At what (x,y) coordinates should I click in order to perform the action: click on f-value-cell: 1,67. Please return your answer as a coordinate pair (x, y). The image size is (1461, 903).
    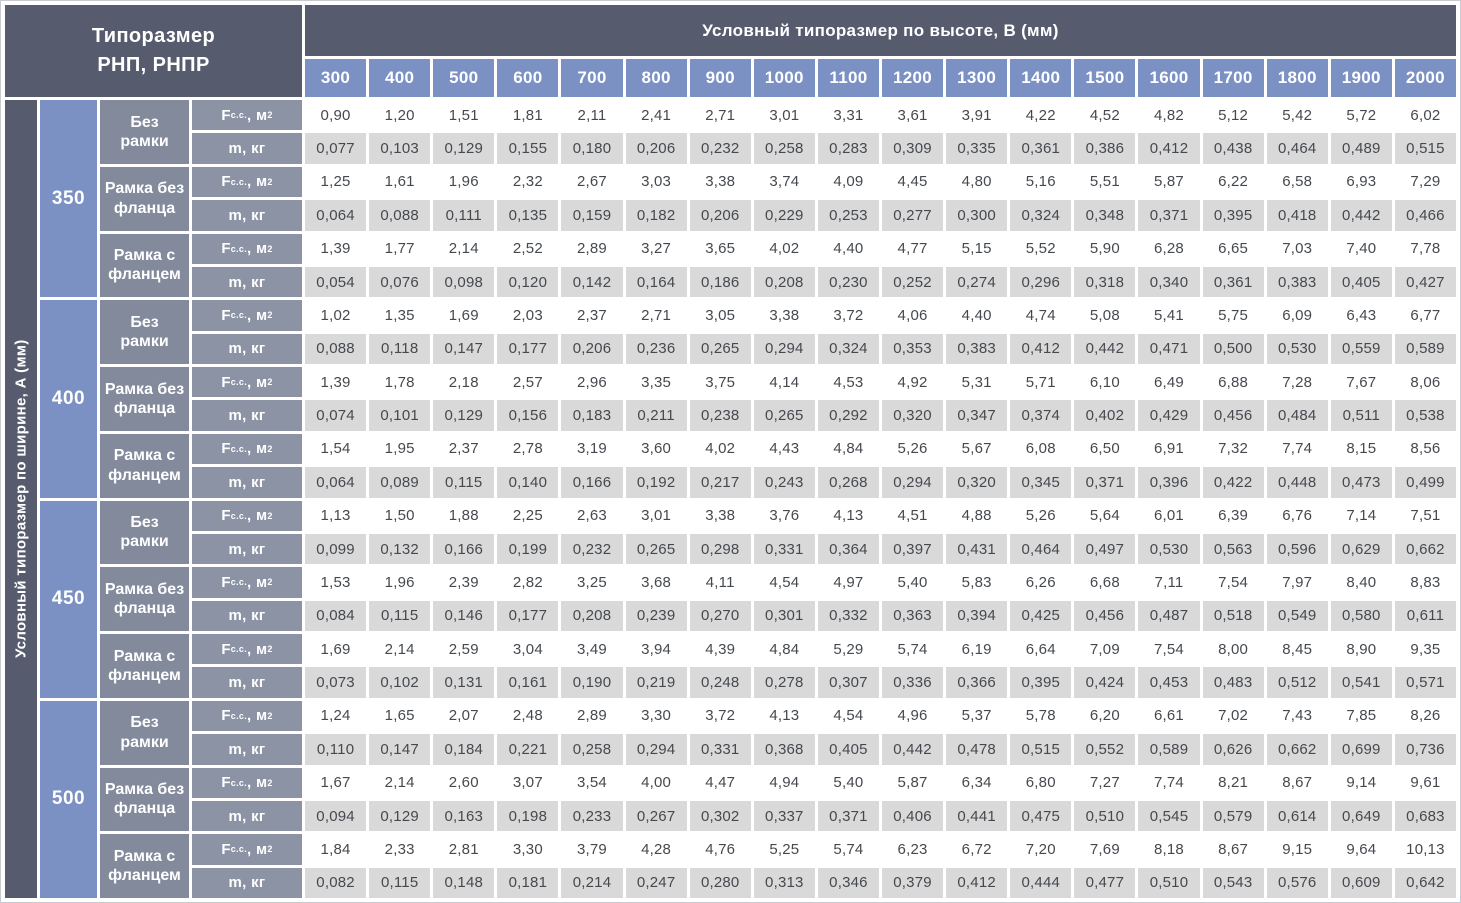
    Looking at the image, I should click on (336, 782).